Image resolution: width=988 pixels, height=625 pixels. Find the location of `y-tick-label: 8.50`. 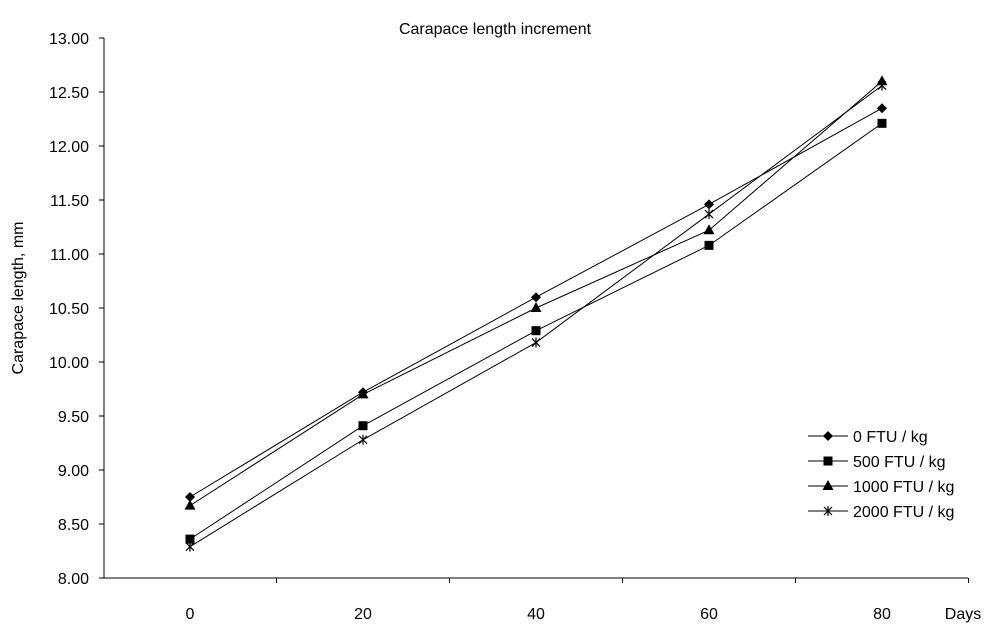

y-tick-label: 8.50 is located at coordinates (73, 525).